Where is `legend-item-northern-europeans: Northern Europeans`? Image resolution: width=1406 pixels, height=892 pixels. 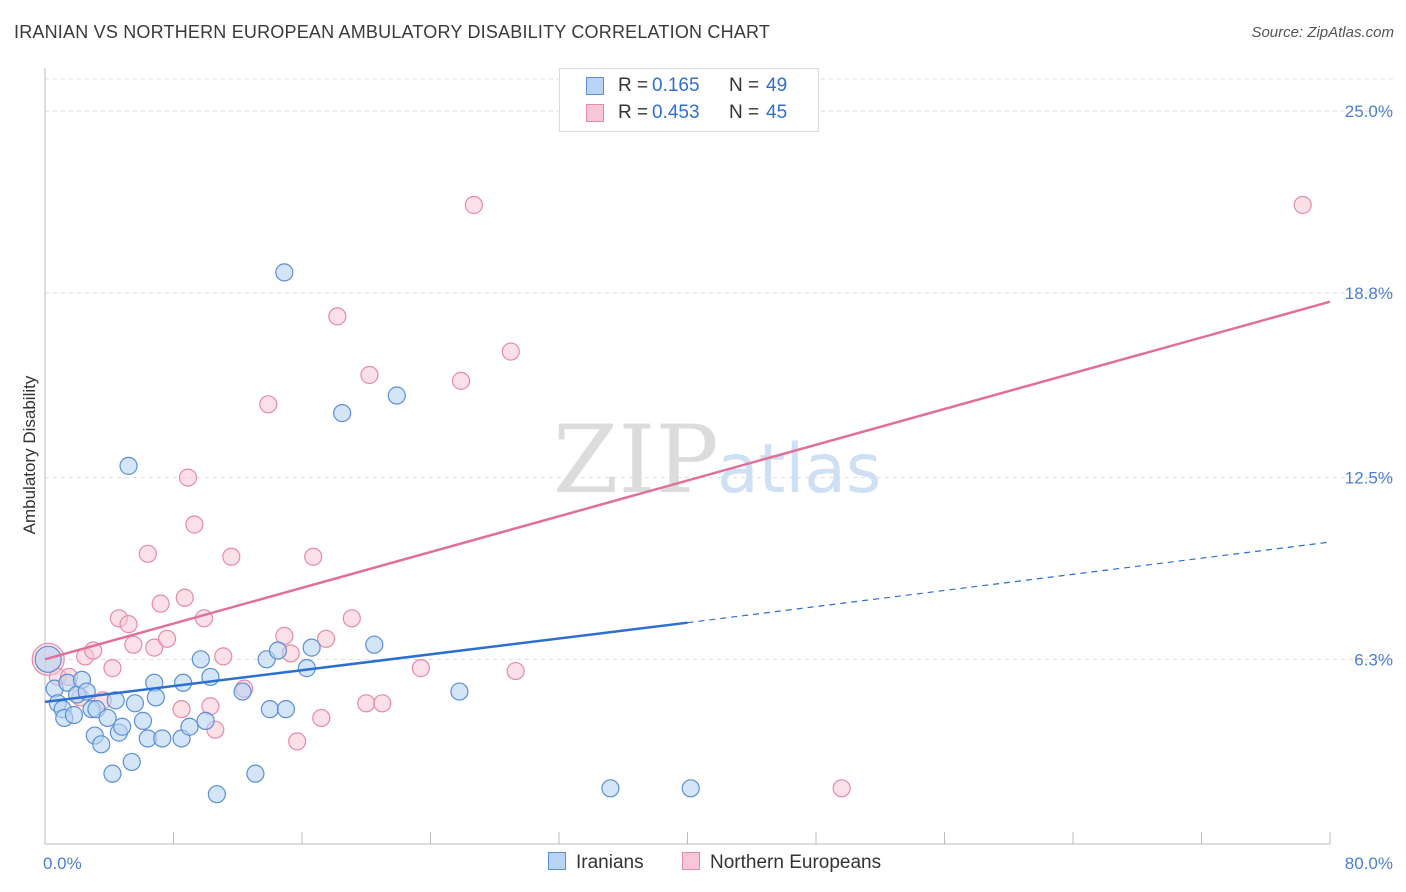
legend-item-northern-europeans: Northern Europeans is located at coordinates (781, 863).